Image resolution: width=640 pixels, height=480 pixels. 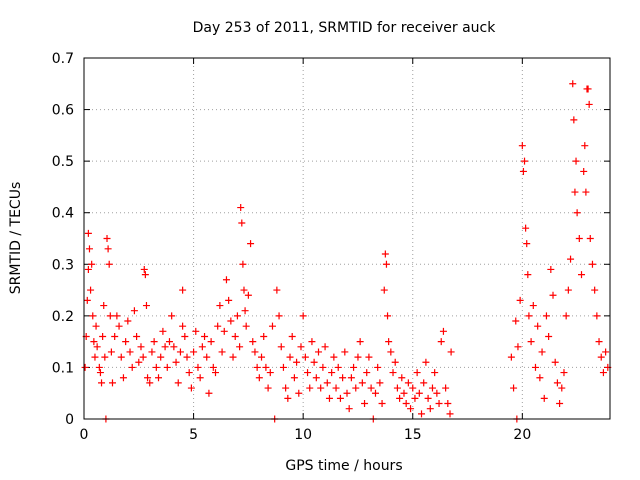 What do you see at coordinates (63, 162) in the screenshot?
I see `y-tick-label: 0.5` at bounding box center [63, 162].